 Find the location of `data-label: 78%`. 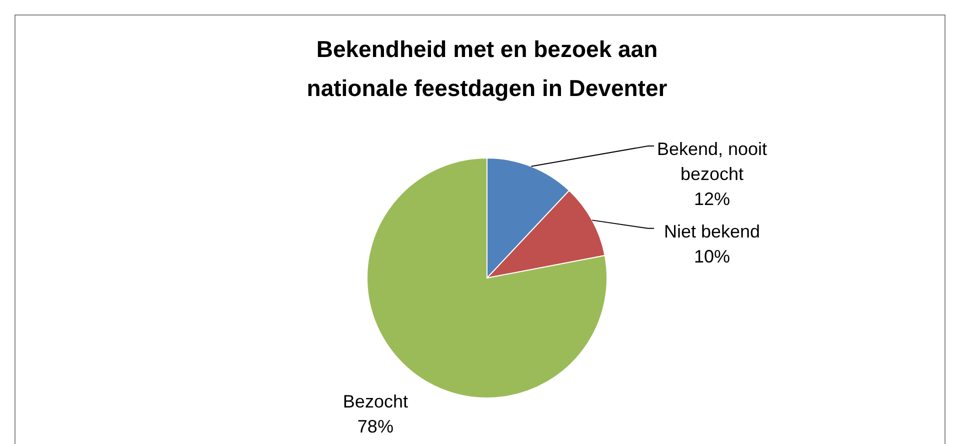

data-label: 78% is located at coordinates (375, 426).